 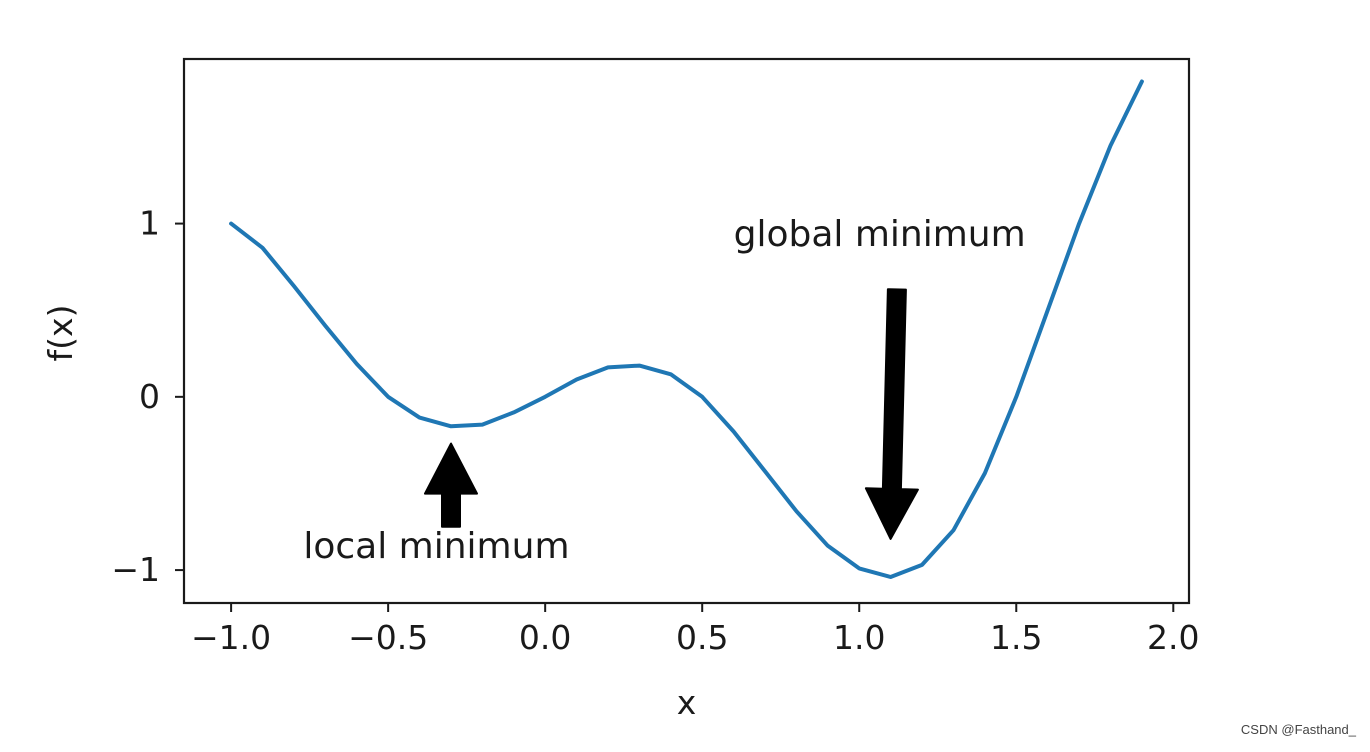 I want to click on x-tick-label: −1.0, so click(x=231, y=637).